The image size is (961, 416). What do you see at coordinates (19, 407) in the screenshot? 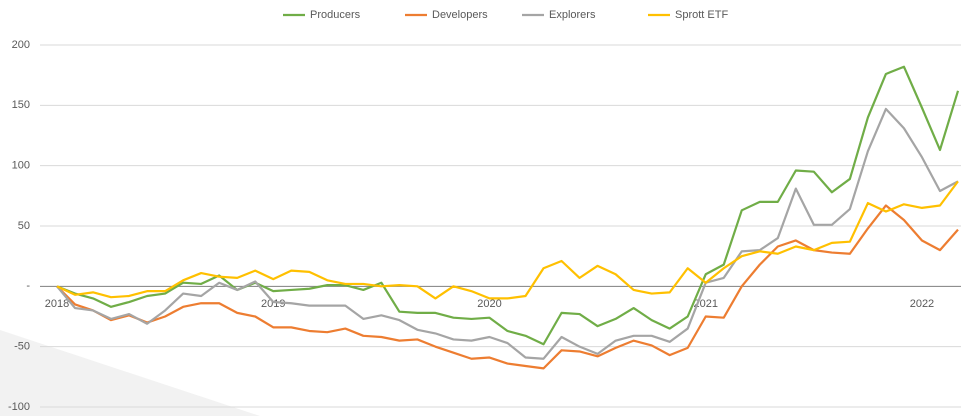
I see `y-tick-label: -100` at bounding box center [19, 407].